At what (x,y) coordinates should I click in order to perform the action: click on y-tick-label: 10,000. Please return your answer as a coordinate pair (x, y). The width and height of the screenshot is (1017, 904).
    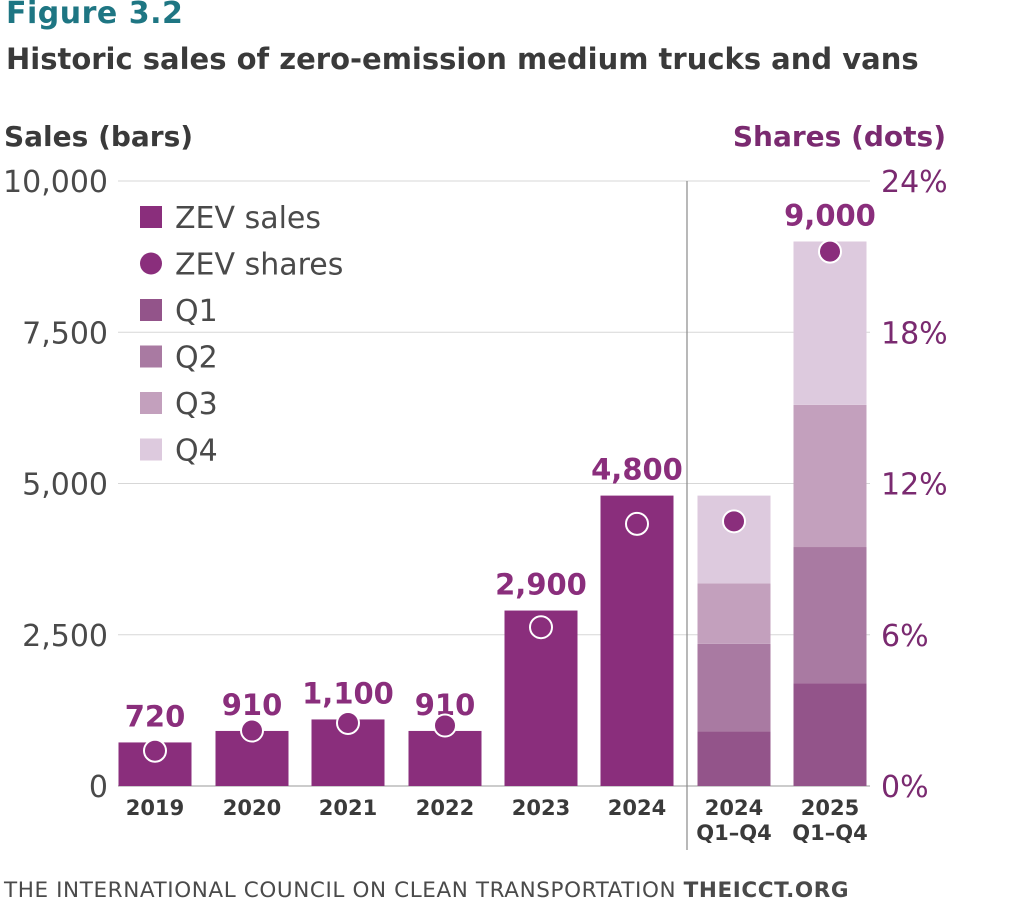
    Looking at the image, I should click on (55, 182).